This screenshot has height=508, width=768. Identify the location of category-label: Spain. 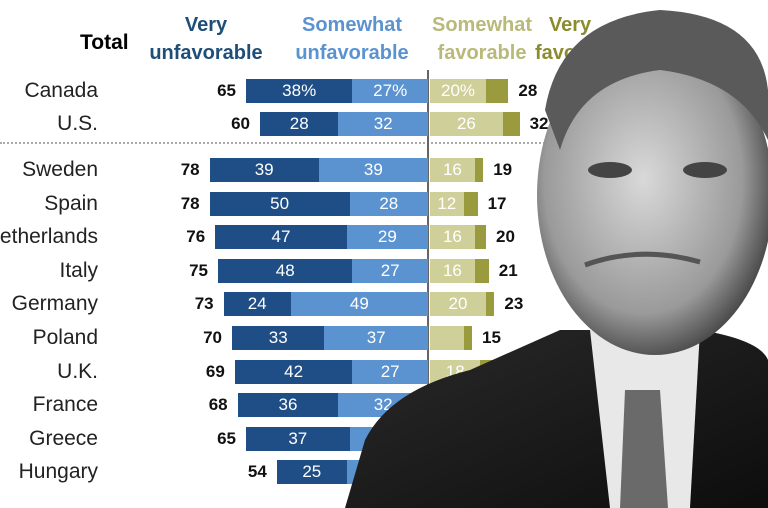
(71, 203).